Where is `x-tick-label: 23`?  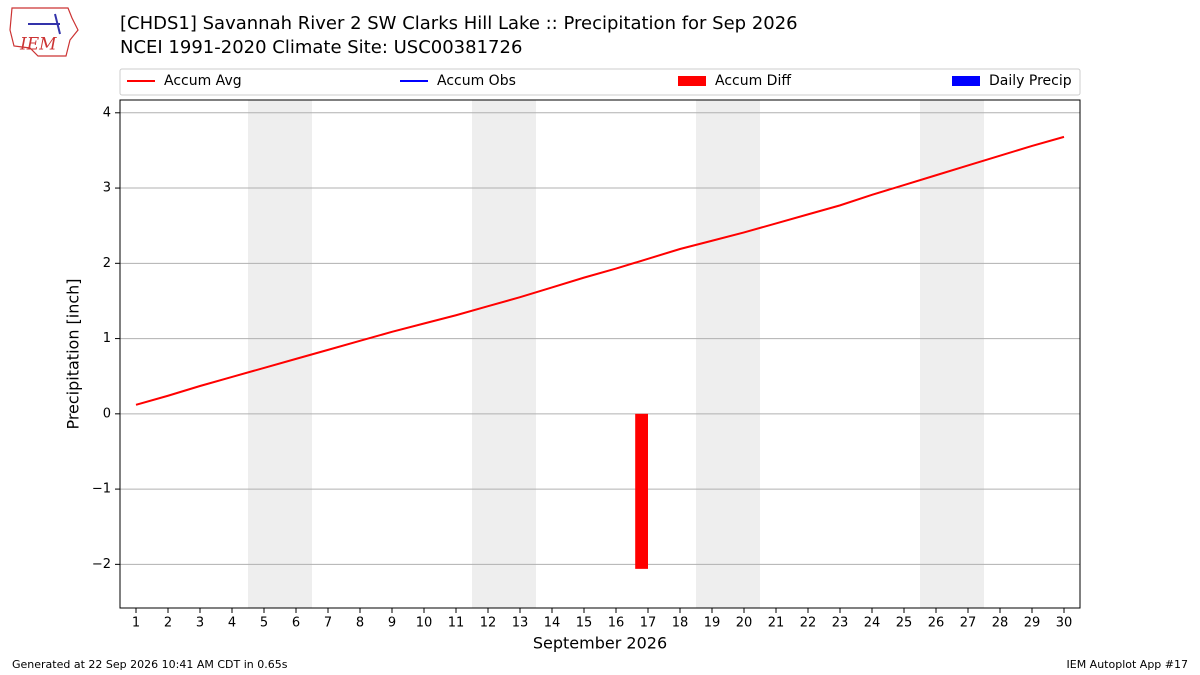
x-tick-label: 23 is located at coordinates (840, 623).